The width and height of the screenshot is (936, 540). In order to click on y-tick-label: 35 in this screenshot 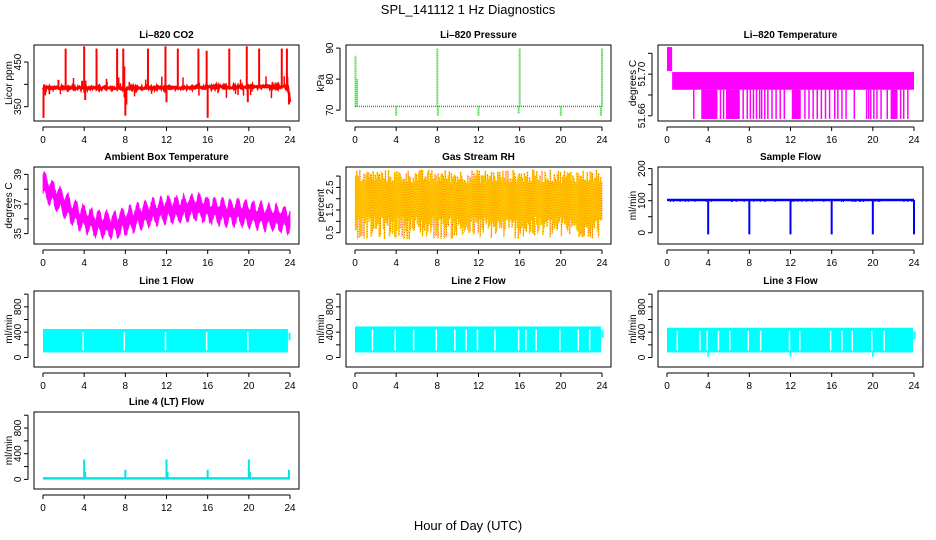, I will do `click(18, 234)`.